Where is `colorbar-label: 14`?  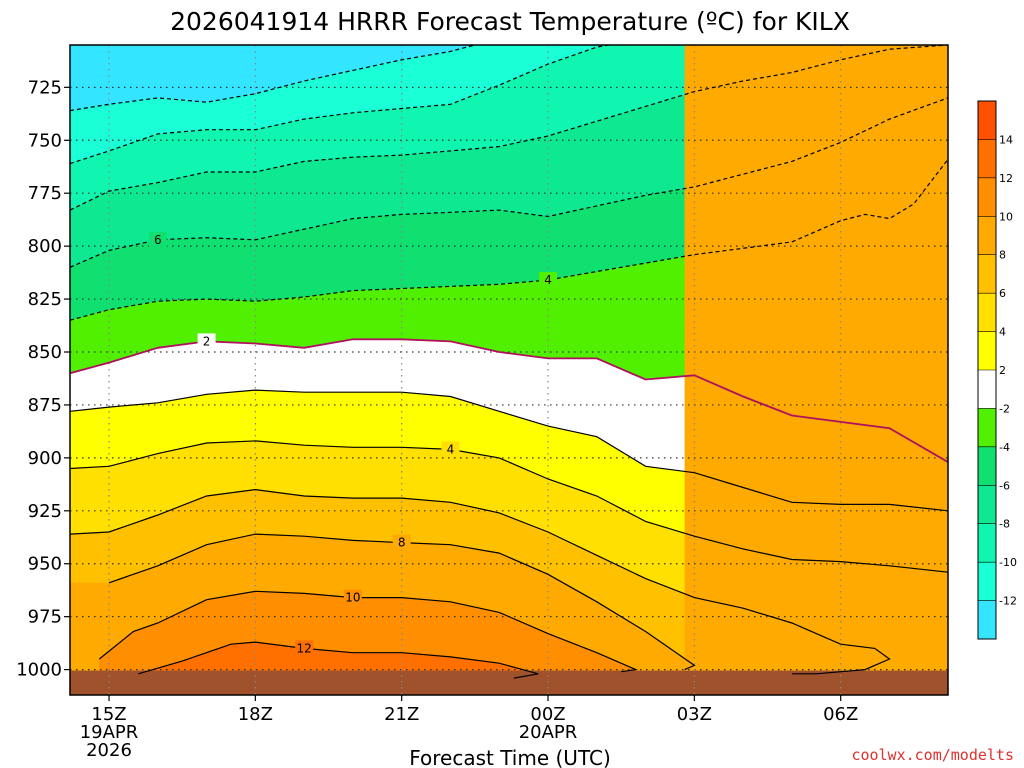 colorbar-label: 14 is located at coordinates (1006, 139).